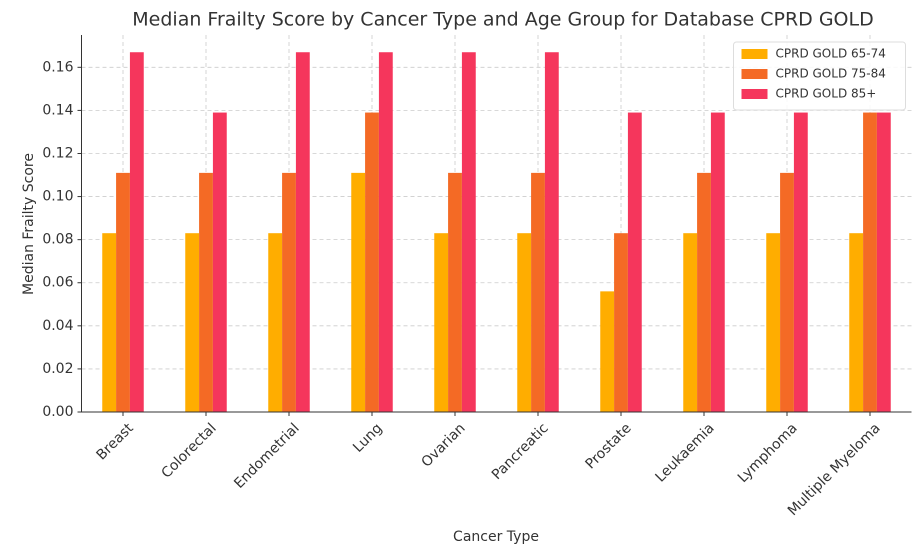 This screenshot has width=922, height=549. Describe the element at coordinates (57, 326) in the screenshot. I see `y-tick-label: 0.04` at that location.